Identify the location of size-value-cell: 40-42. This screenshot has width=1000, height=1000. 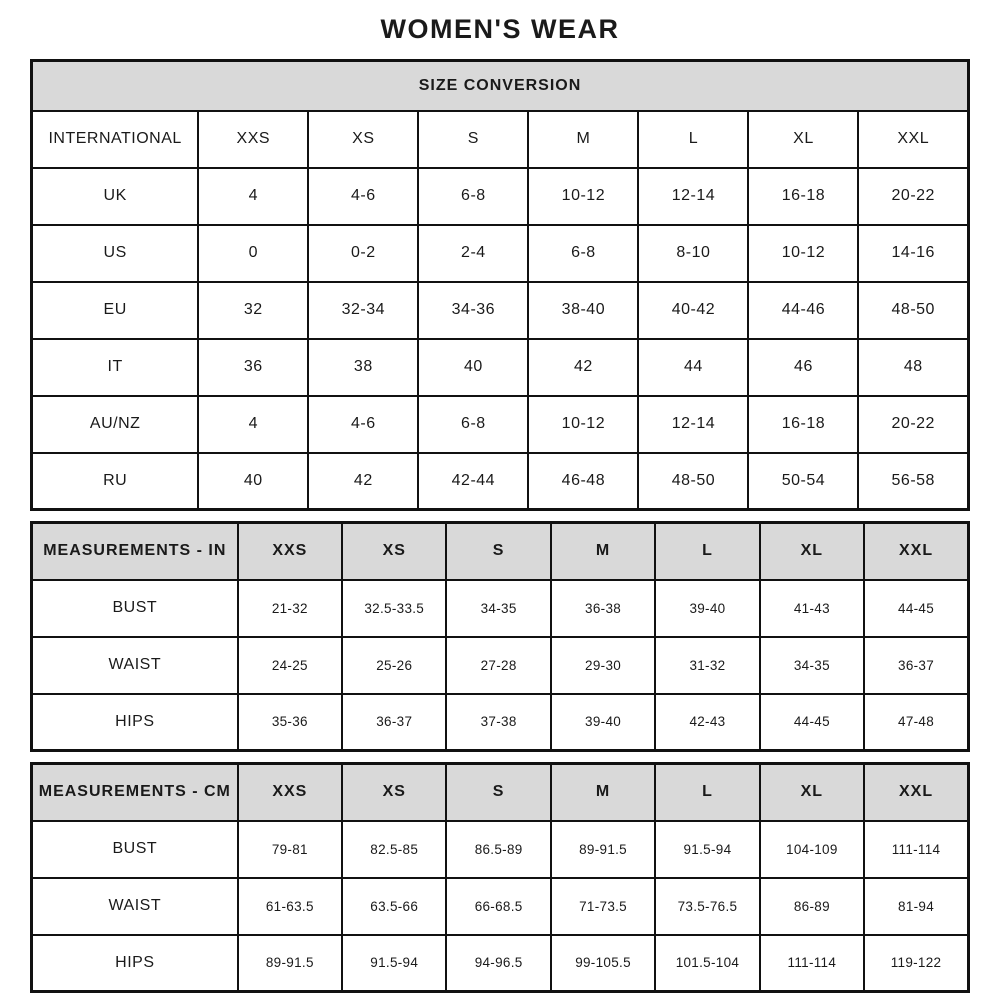
(693, 310).